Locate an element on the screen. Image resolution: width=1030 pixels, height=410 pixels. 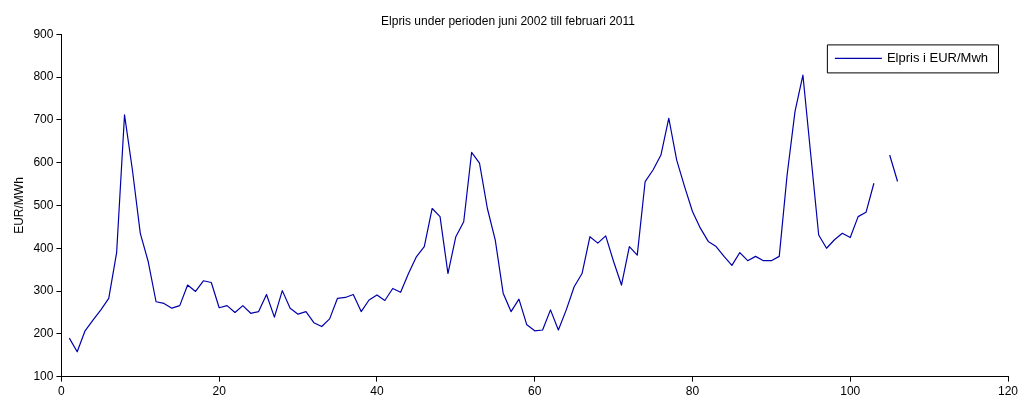
y-tick-label: 500 is located at coordinates (43, 204).